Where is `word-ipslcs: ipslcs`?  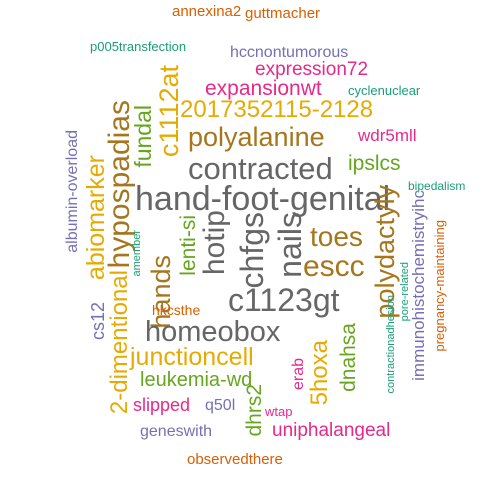 word-ipslcs: ipslcs is located at coordinates (374, 163).